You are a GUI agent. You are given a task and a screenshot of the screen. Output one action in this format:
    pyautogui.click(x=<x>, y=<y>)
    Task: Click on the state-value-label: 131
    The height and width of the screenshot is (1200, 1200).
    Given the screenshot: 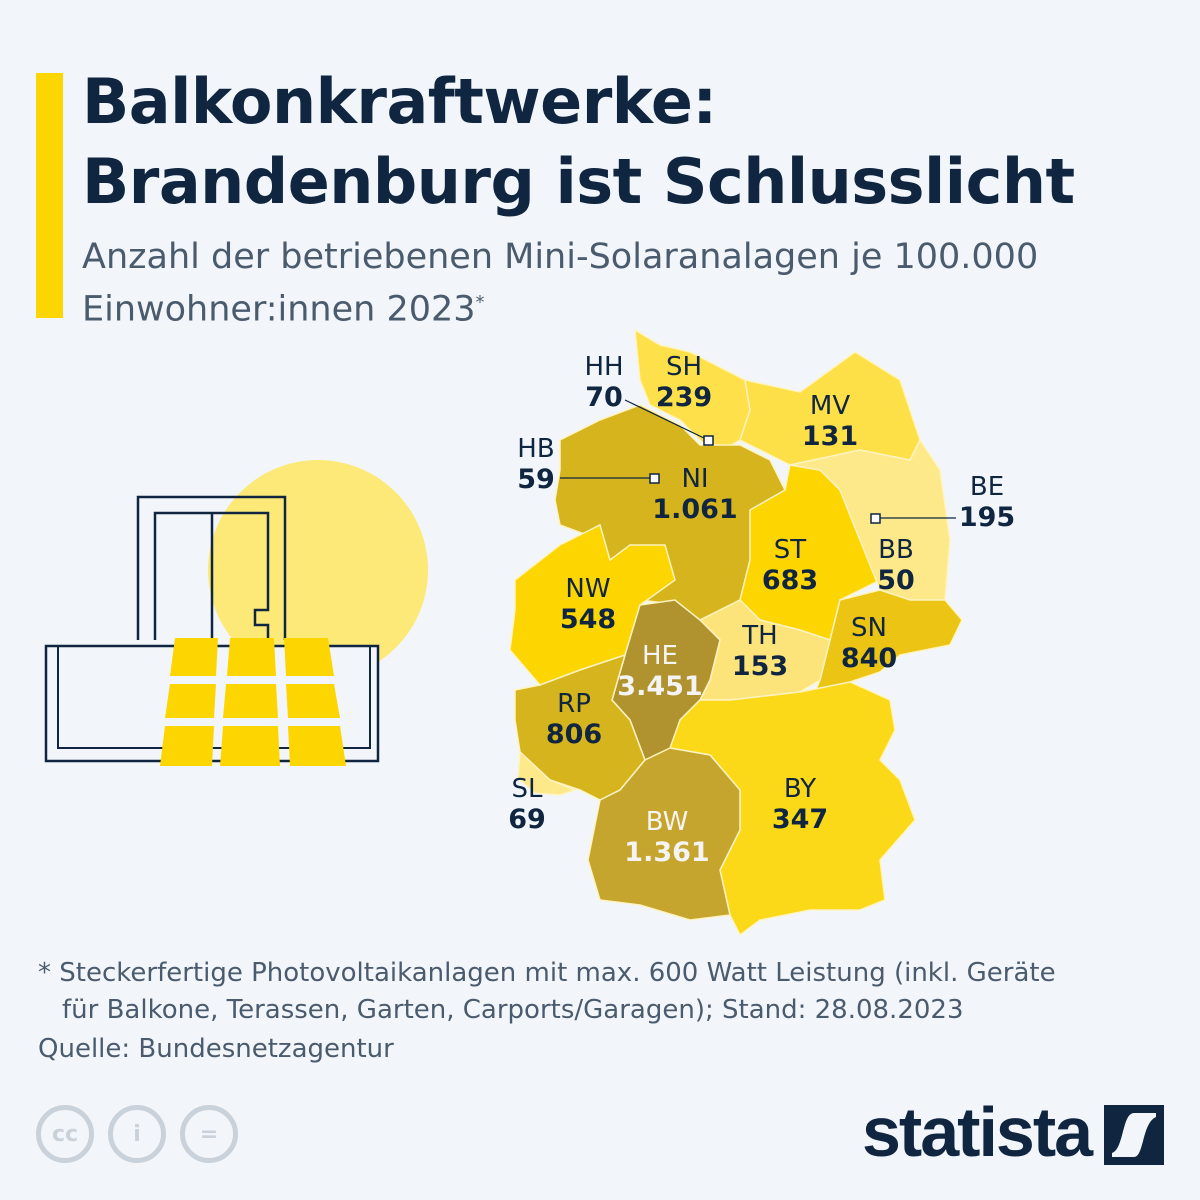 What is the action you would take?
    pyautogui.click(x=830, y=436)
    